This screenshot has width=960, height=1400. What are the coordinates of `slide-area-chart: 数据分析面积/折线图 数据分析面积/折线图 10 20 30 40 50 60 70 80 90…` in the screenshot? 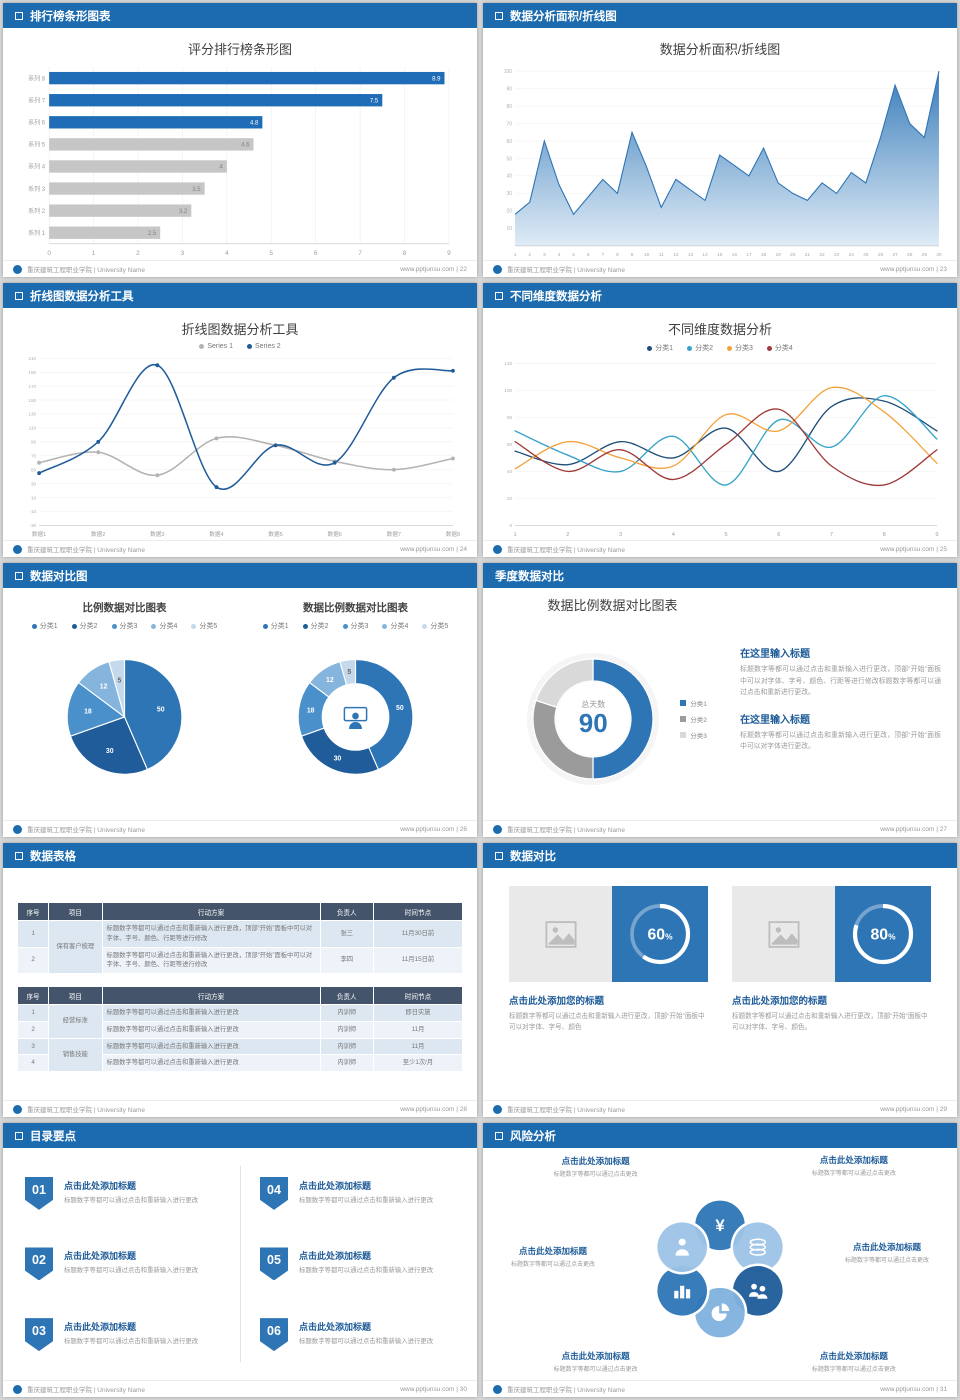 It's located at (720, 140).